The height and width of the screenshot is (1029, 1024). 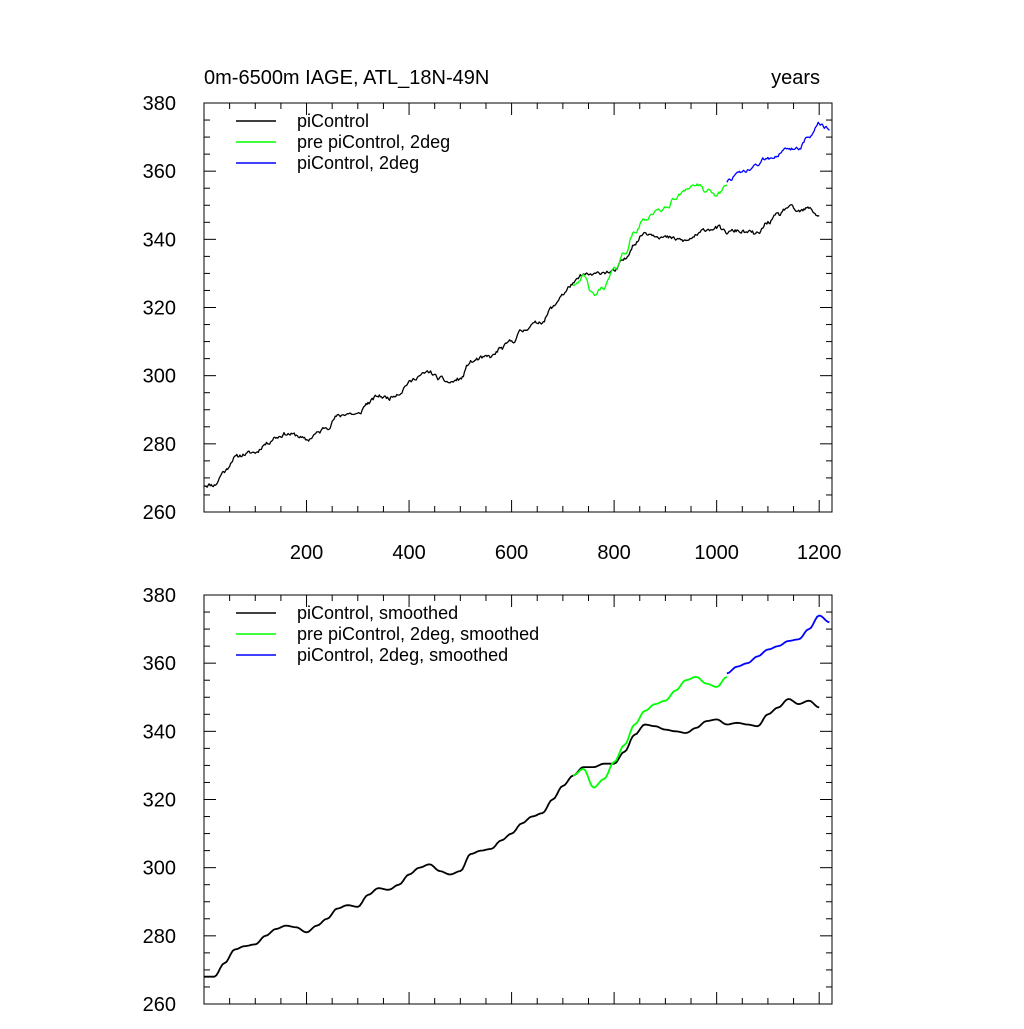 I want to click on legend-label: piControl, 2deg, so click(x=358, y=163).